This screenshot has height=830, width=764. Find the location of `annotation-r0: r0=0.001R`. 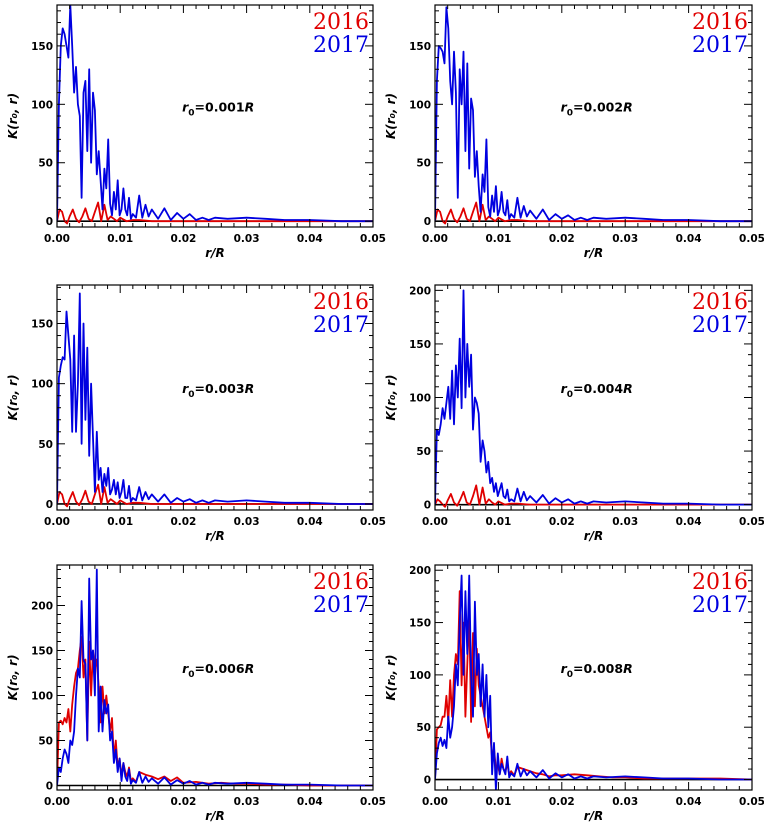

annotation-r0: r0=0.001R is located at coordinates (218, 109).